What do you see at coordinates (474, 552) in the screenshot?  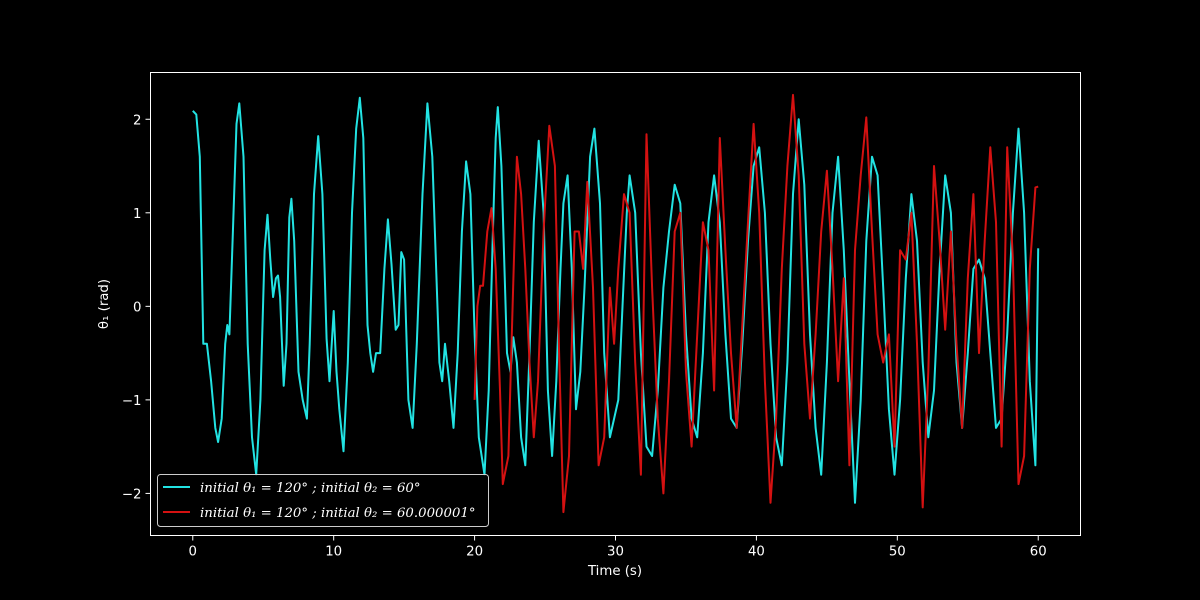 I see `x-tick-label: 20` at bounding box center [474, 552].